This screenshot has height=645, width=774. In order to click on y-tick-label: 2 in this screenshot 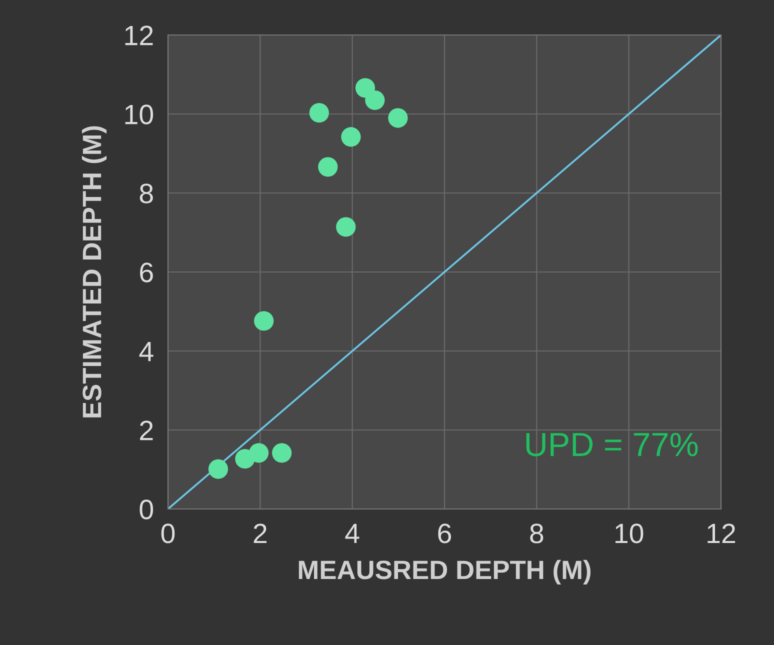, I will do `click(146, 430)`.